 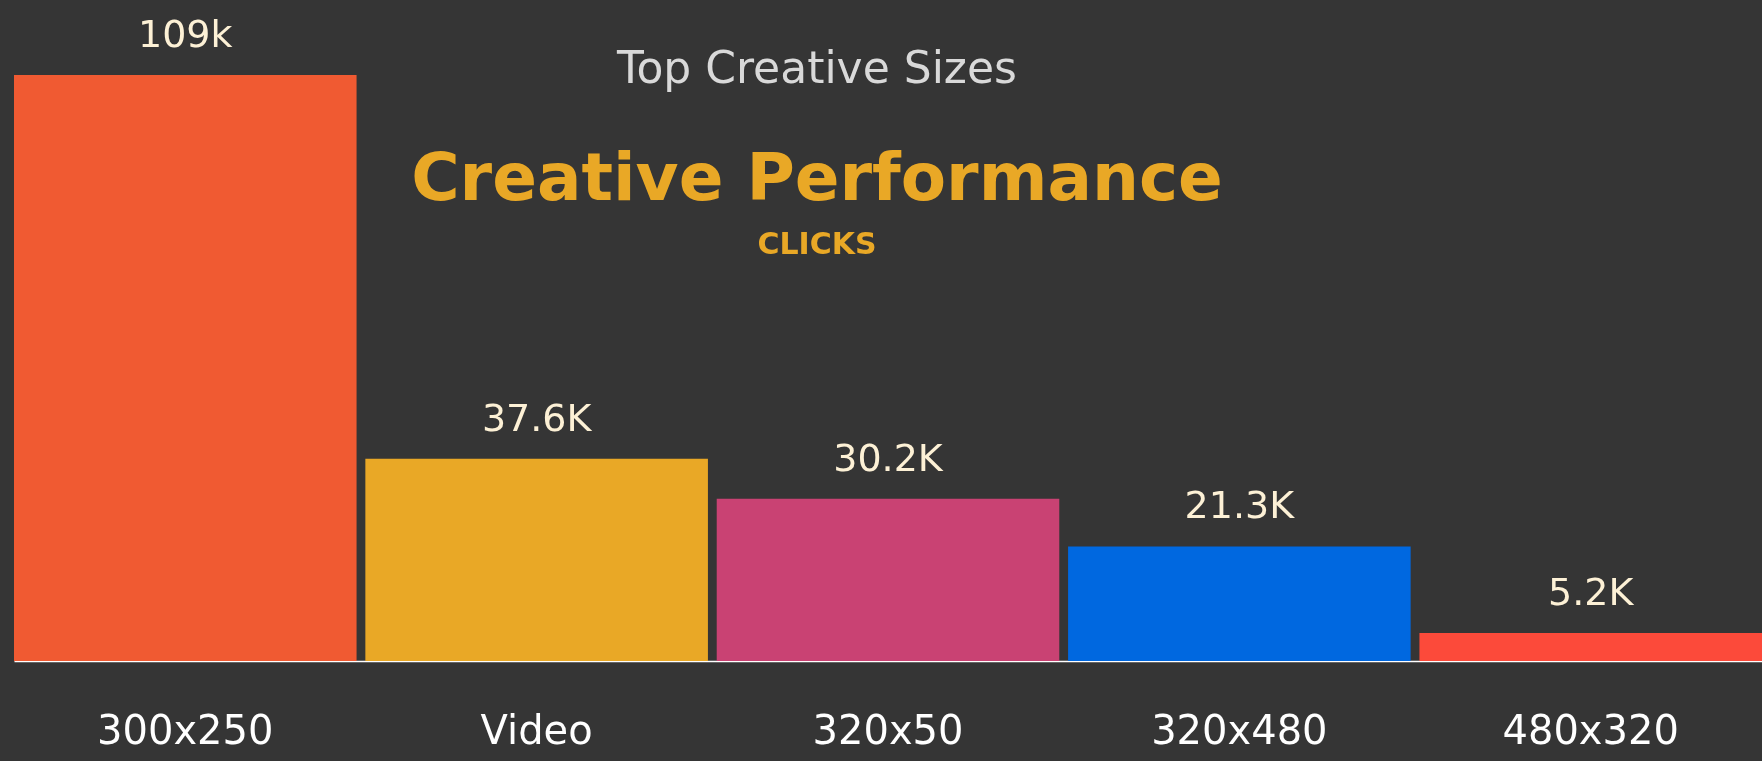 I want to click on x-tick-label: 480x320, so click(x=1590, y=729).